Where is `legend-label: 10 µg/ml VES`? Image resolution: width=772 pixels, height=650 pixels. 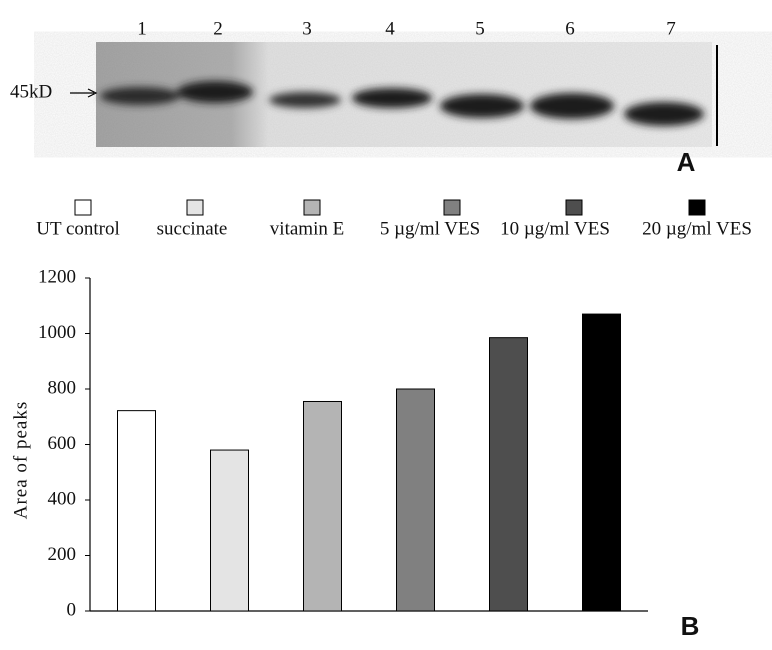
legend-label: 10 µg/ml VES is located at coordinates (555, 228).